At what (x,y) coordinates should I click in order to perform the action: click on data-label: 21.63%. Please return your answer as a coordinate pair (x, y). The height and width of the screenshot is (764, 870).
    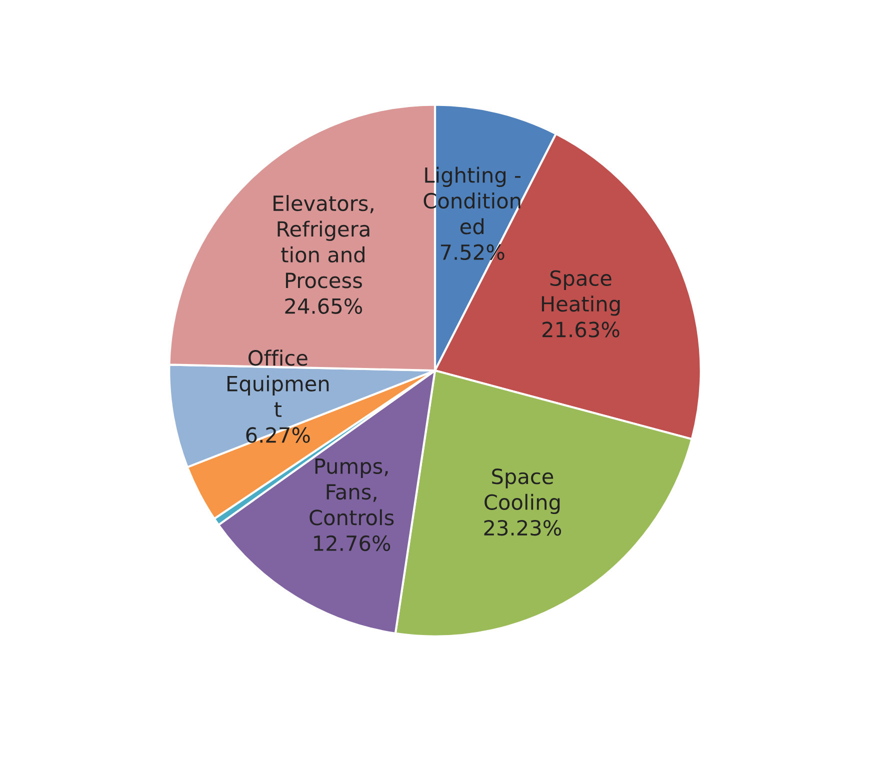
    Looking at the image, I should click on (581, 330).